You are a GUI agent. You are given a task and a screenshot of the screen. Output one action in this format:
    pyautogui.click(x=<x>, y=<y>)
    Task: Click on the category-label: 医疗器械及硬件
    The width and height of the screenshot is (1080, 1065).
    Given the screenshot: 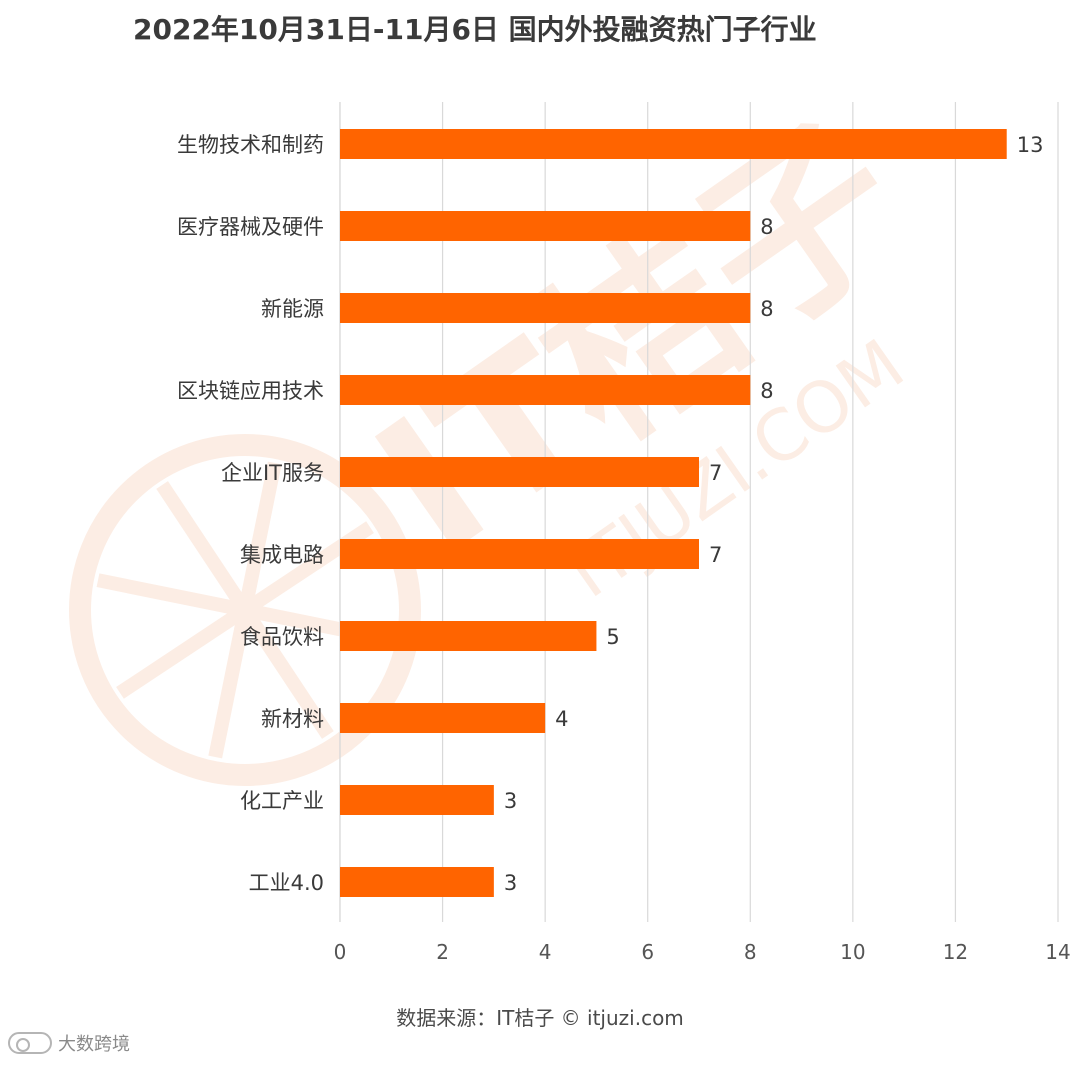 What is the action you would take?
    pyautogui.click(x=250, y=227)
    